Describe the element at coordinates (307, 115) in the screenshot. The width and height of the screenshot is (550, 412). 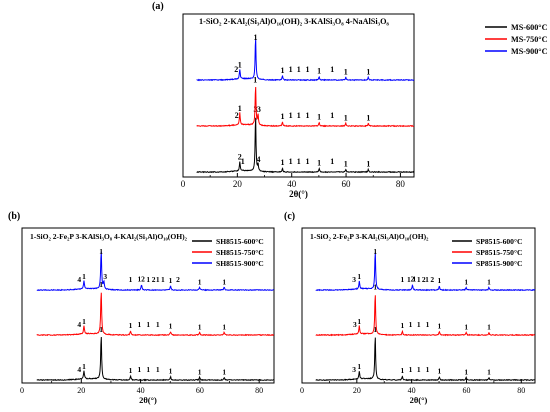
I see `panel-a-series-1-peak-label-7: 1` at that location.